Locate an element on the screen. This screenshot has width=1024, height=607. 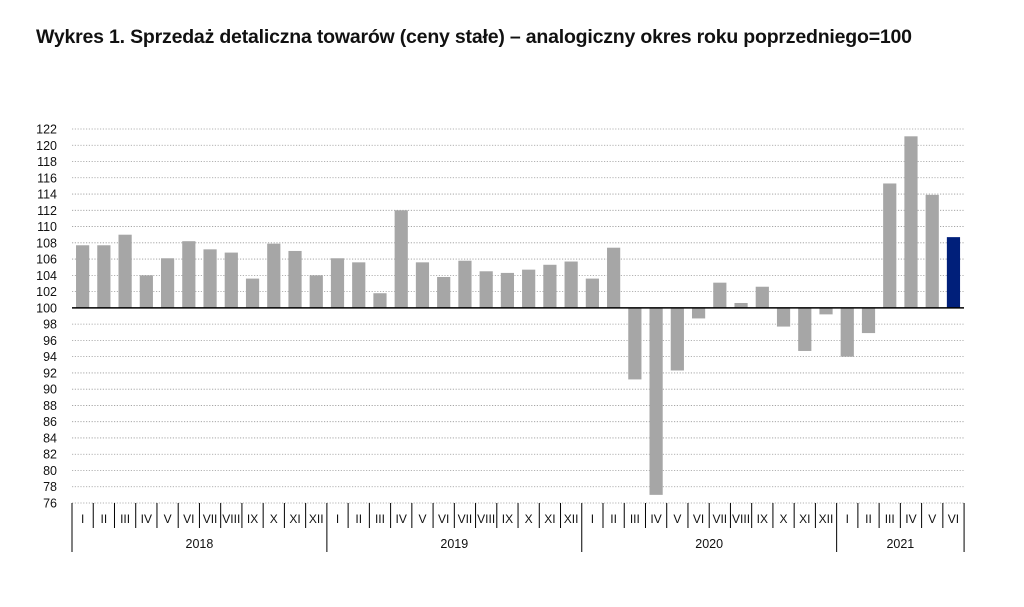
y-tick-label: 78 is located at coordinates (50, 487).